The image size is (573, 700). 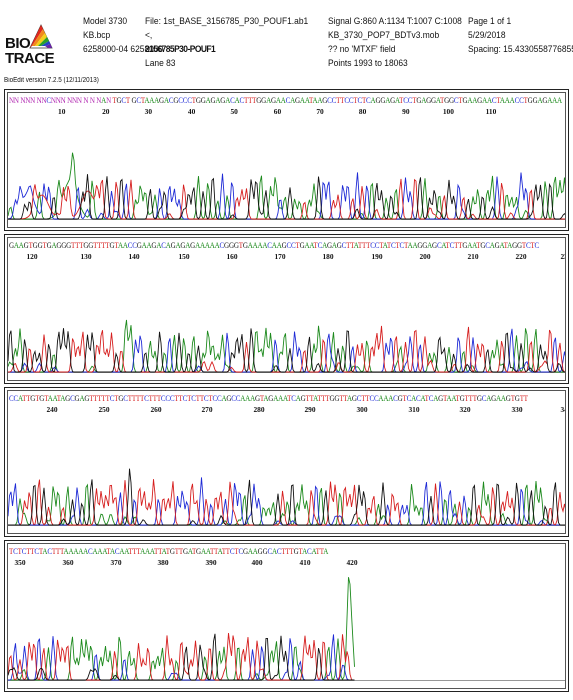 What do you see at coordinates (395, 20) in the screenshot?
I see `signal-text: Signal G:860 A:1134 T:1007 C:1008` at bounding box center [395, 20].